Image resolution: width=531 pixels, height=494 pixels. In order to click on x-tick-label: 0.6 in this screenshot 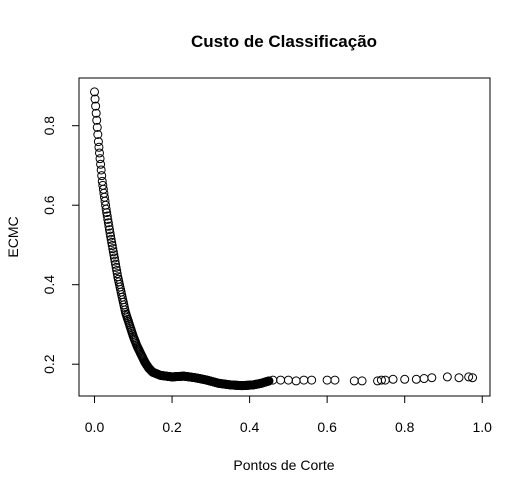, I will do `click(327, 427)`.